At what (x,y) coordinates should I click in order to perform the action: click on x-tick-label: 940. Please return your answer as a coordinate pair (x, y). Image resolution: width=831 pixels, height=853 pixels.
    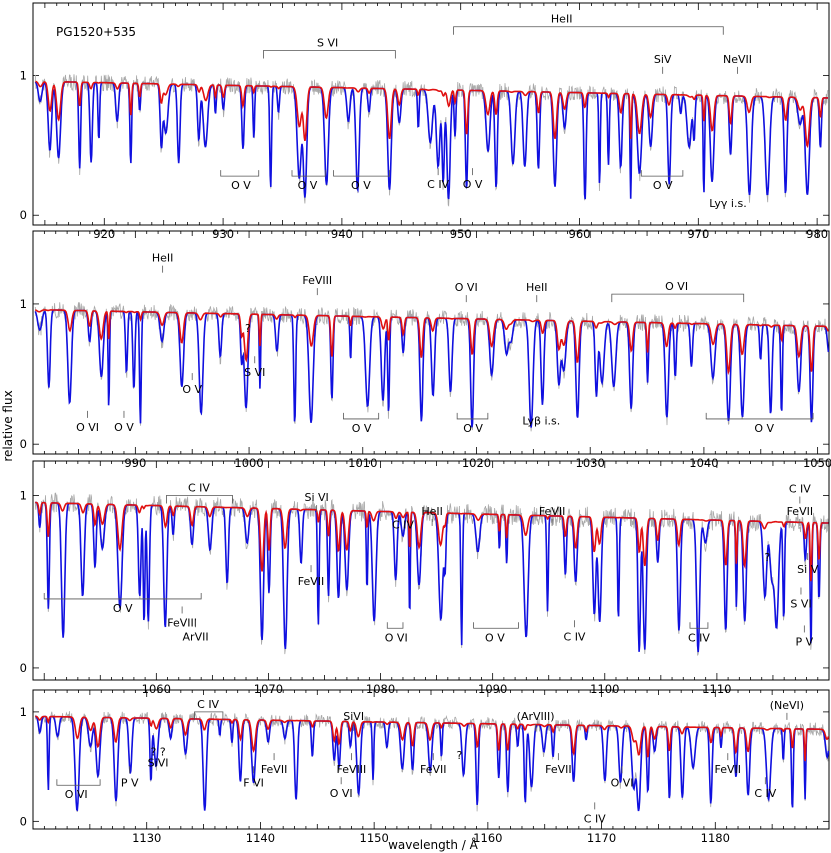
    Looking at the image, I should click on (342, 234).